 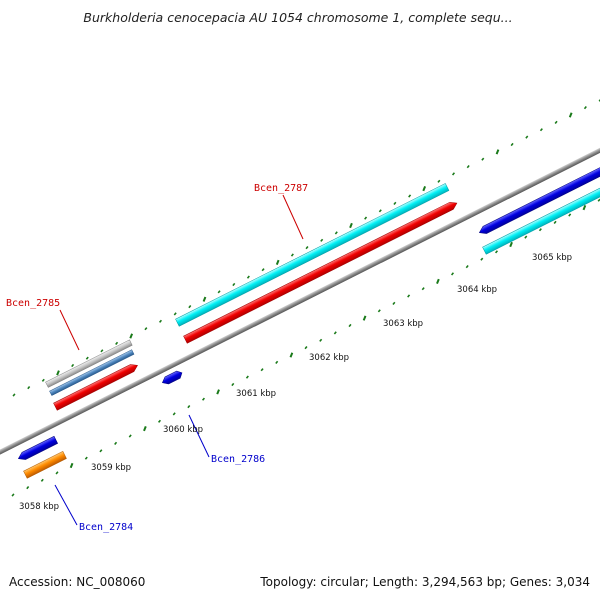 What do you see at coordinates (45, 465) in the screenshot?
I see `gene-bcen-2784-orange` at bounding box center [45, 465].